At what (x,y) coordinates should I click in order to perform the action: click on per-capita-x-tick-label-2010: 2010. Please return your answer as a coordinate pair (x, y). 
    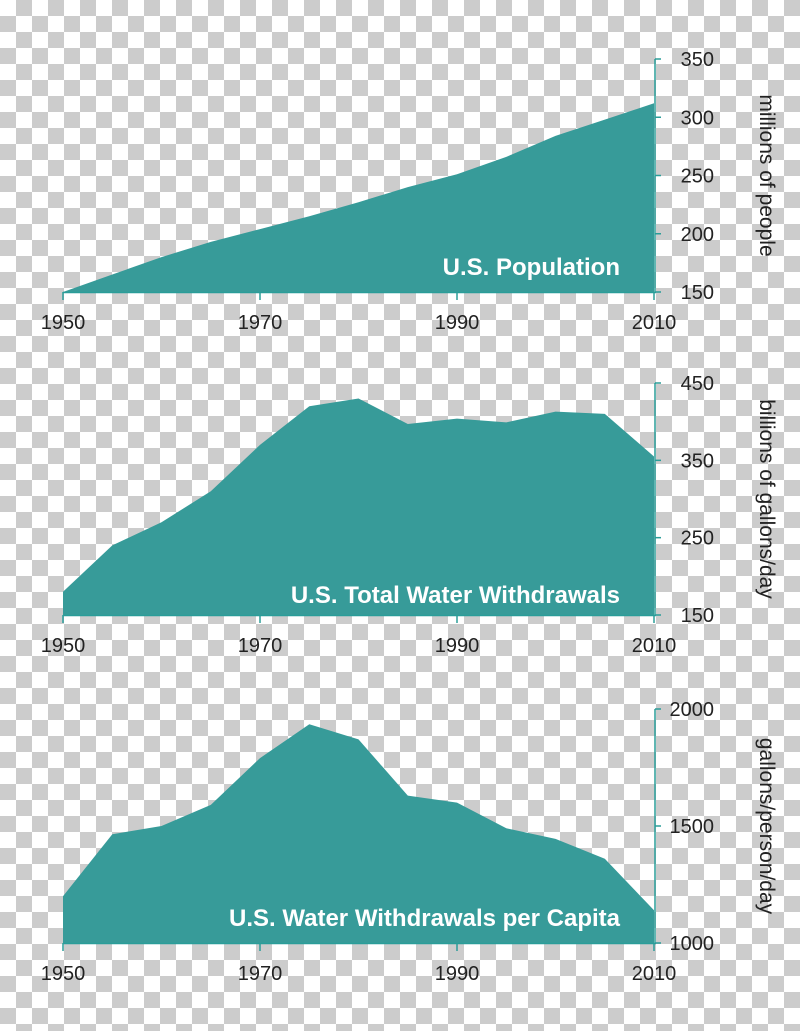
    Looking at the image, I should click on (654, 974).